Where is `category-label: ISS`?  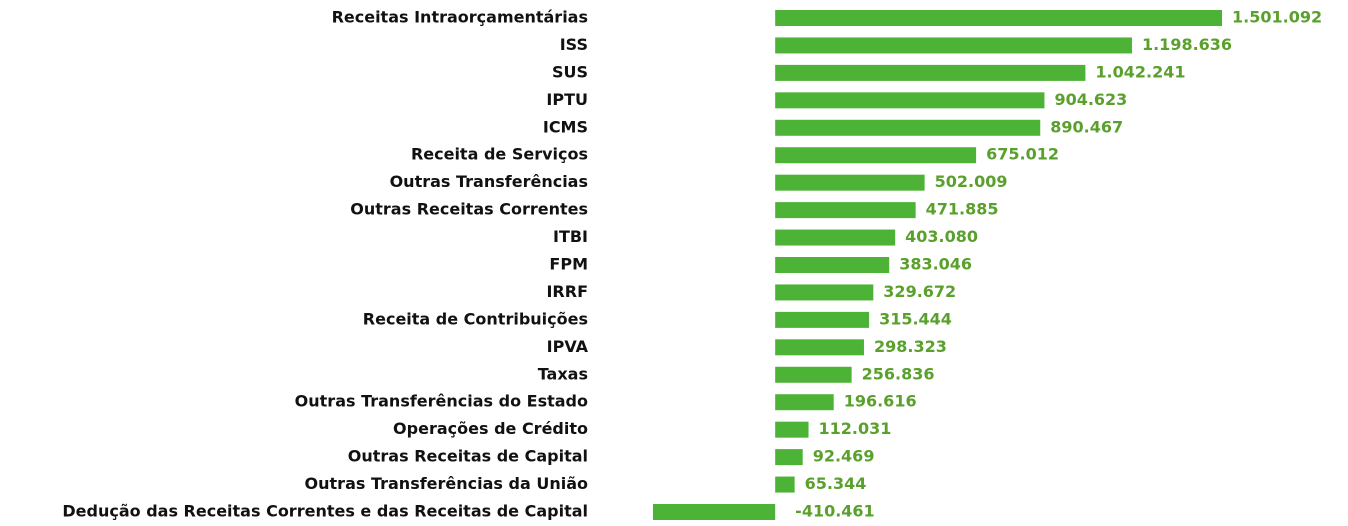
category-label: ISS is located at coordinates (574, 44).